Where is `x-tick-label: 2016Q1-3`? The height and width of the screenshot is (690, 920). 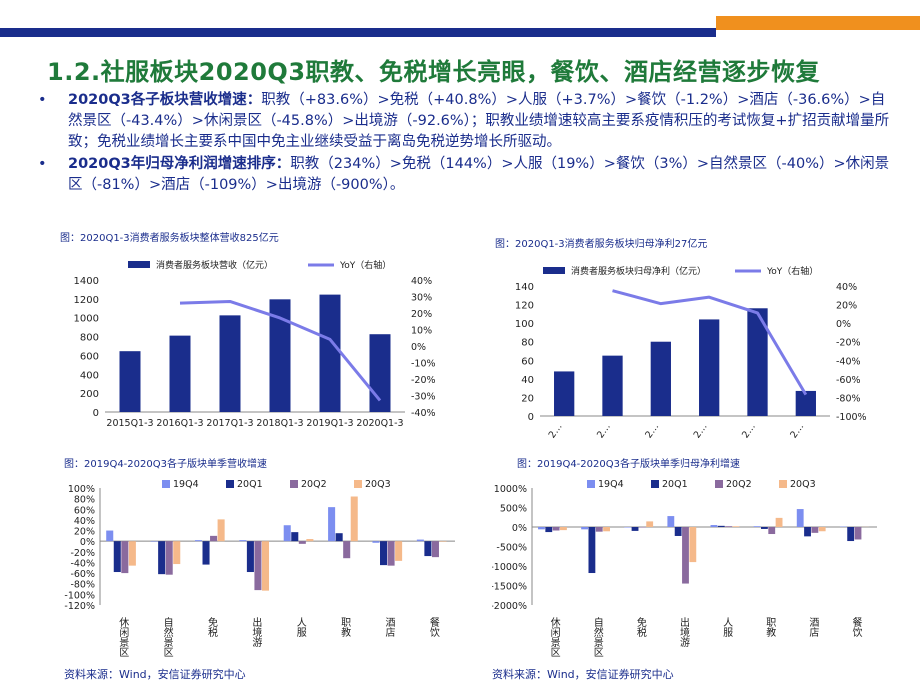 x-tick-label: 2016Q1-3 is located at coordinates (179, 423).